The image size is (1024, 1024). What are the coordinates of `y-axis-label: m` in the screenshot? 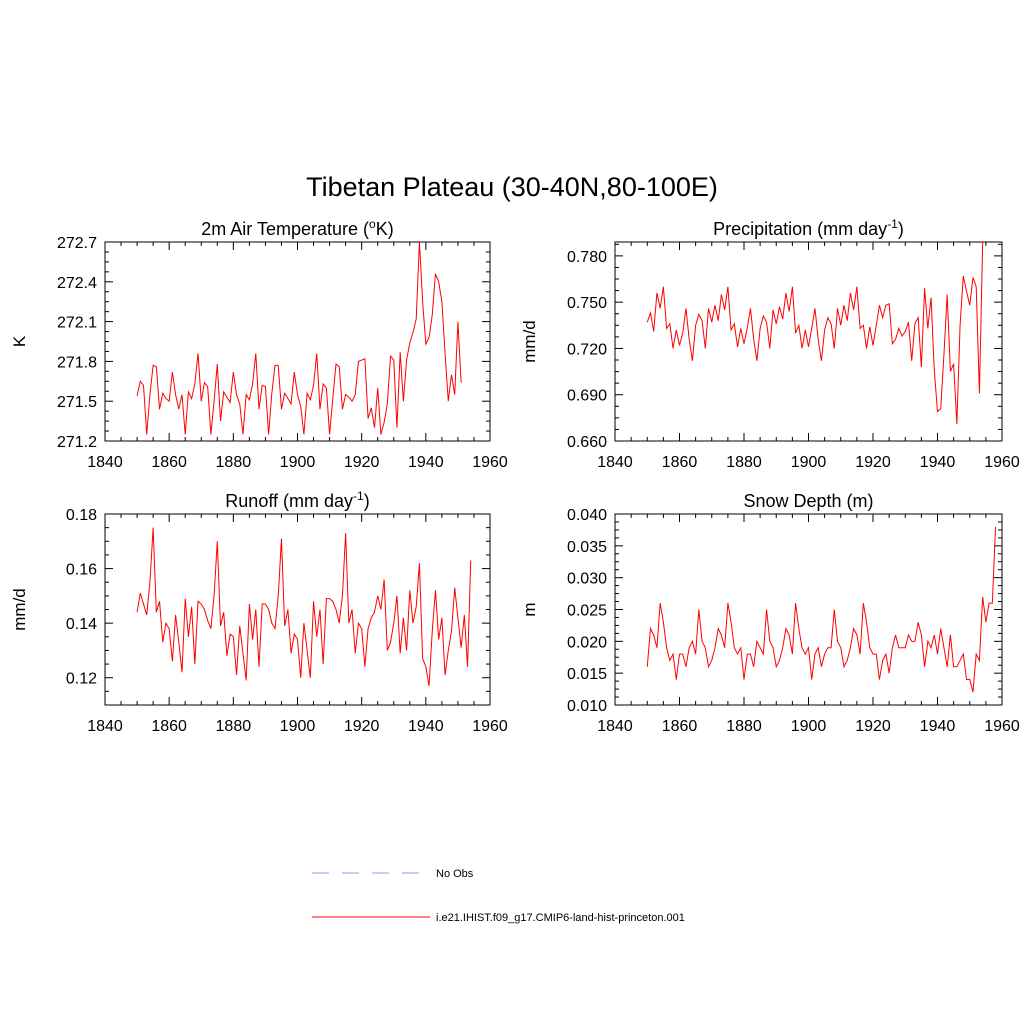 It's located at (529, 609).